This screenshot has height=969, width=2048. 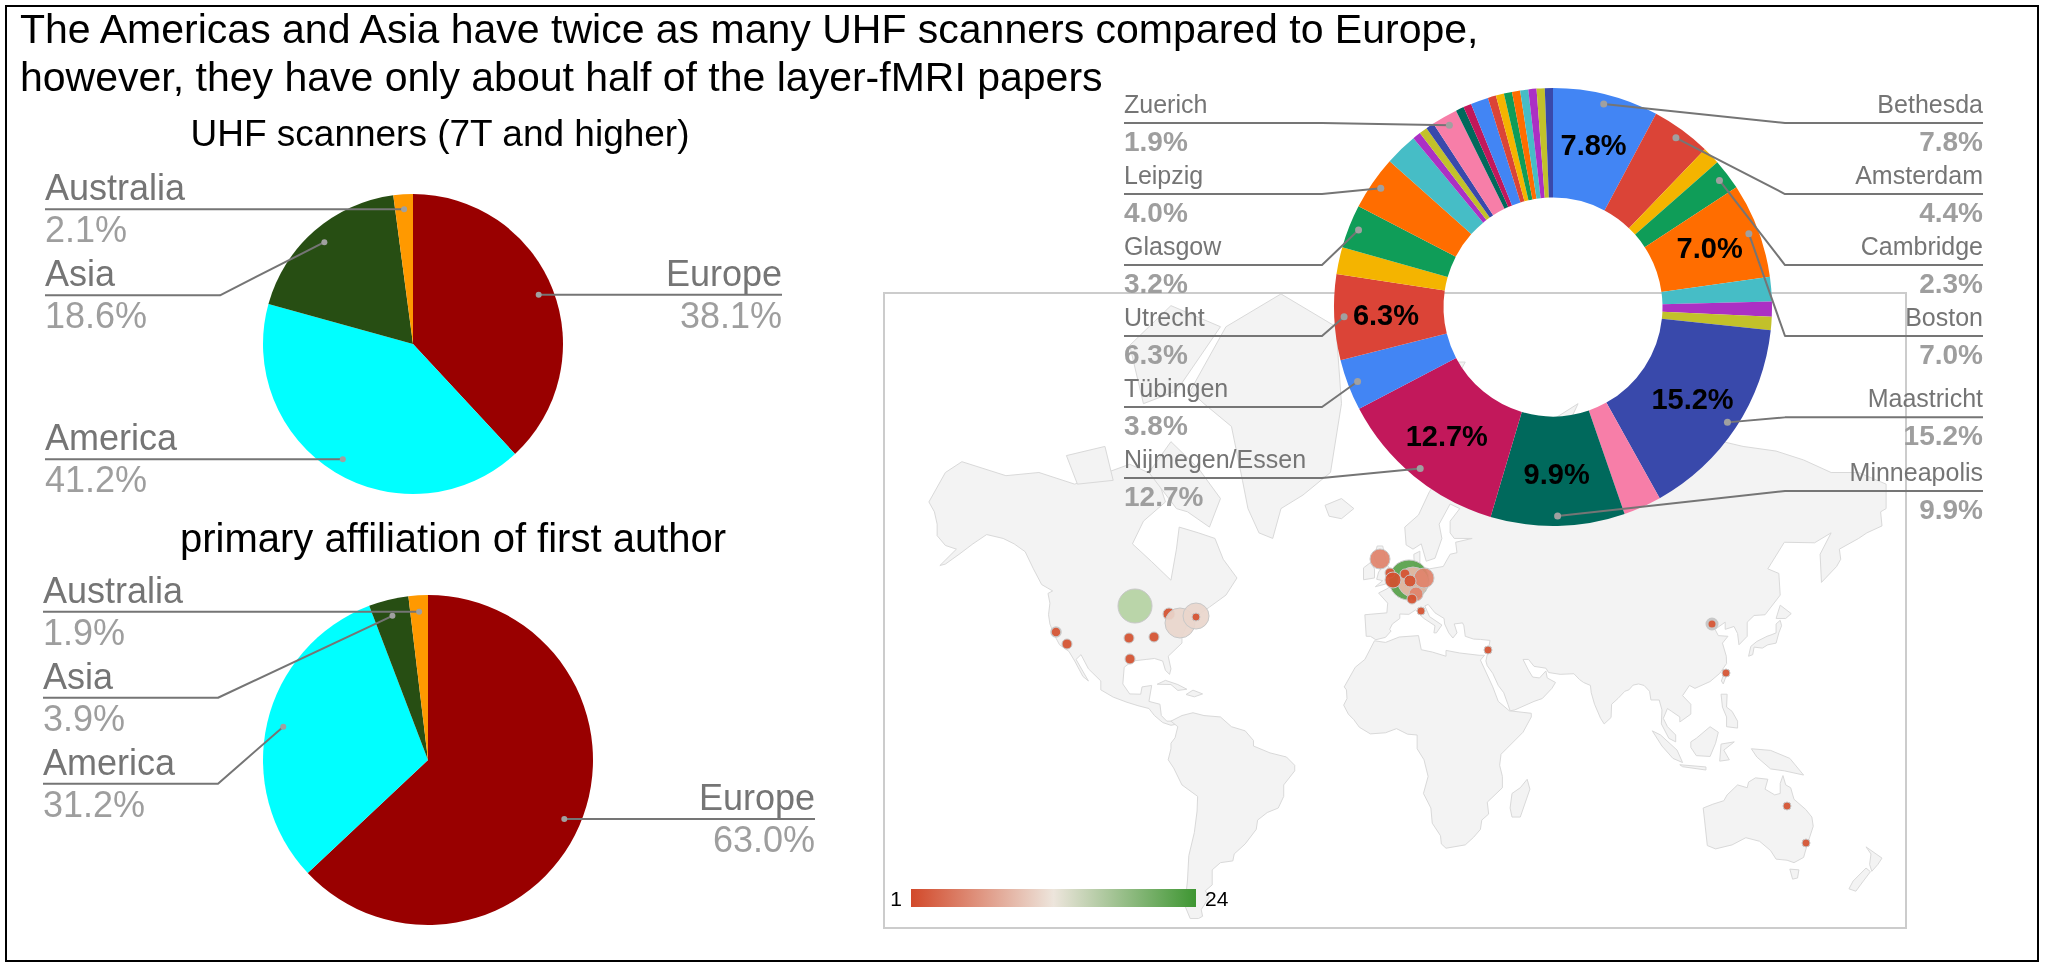 What do you see at coordinates (763, 839) in the screenshot?
I see `data-label: 63.0%` at bounding box center [763, 839].